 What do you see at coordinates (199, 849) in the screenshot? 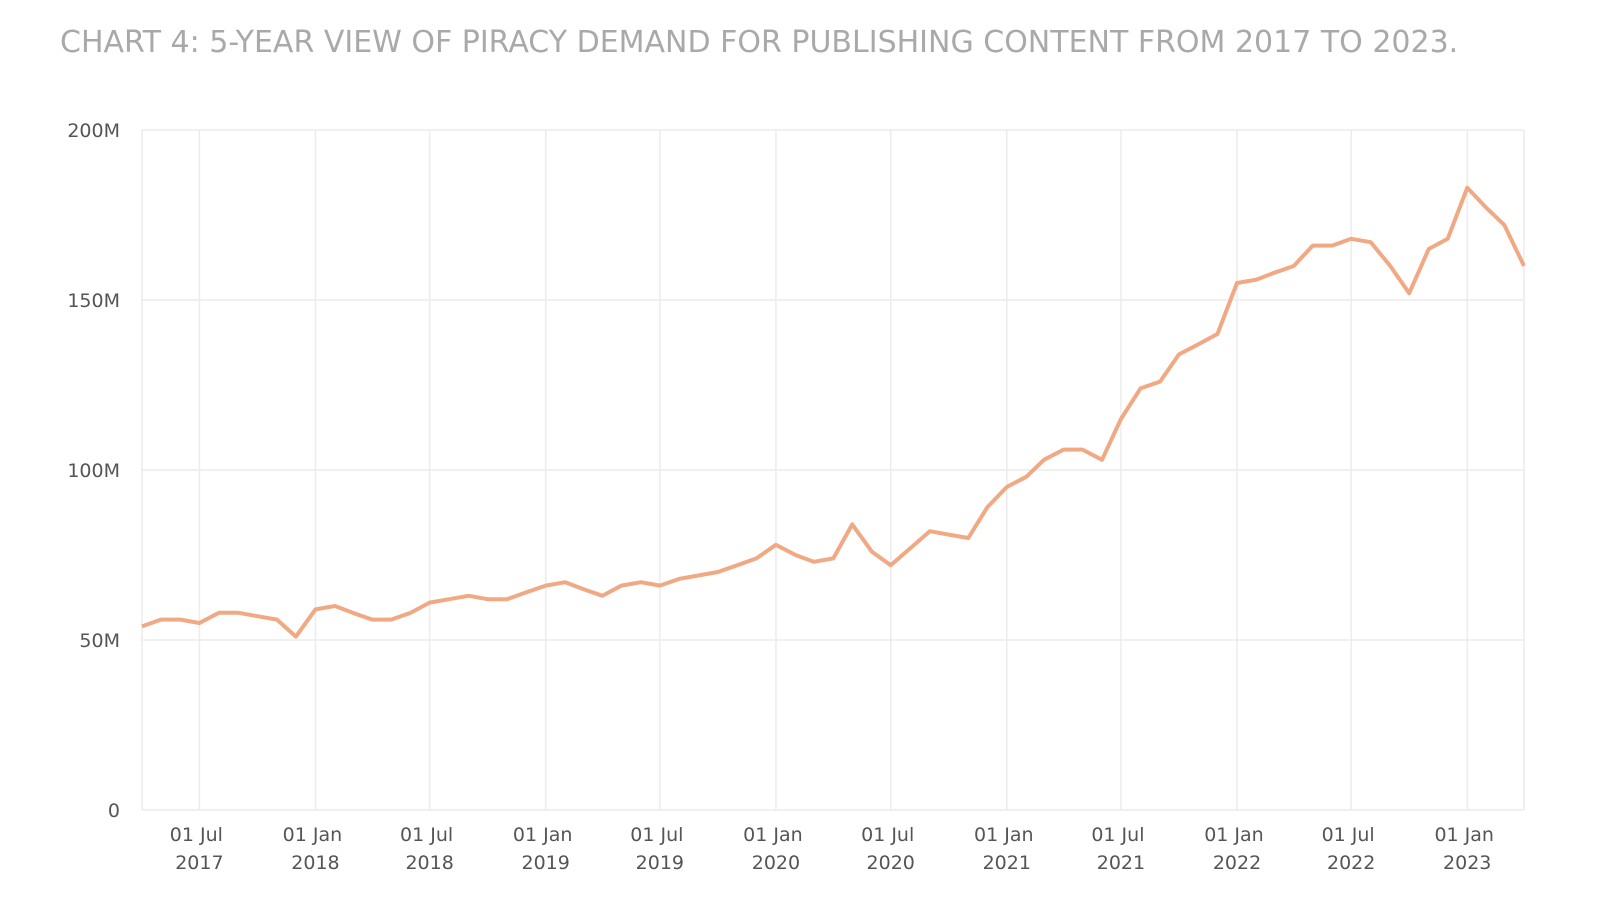
I see `x-tick-label: 01 Jul 2017` at bounding box center [199, 849].